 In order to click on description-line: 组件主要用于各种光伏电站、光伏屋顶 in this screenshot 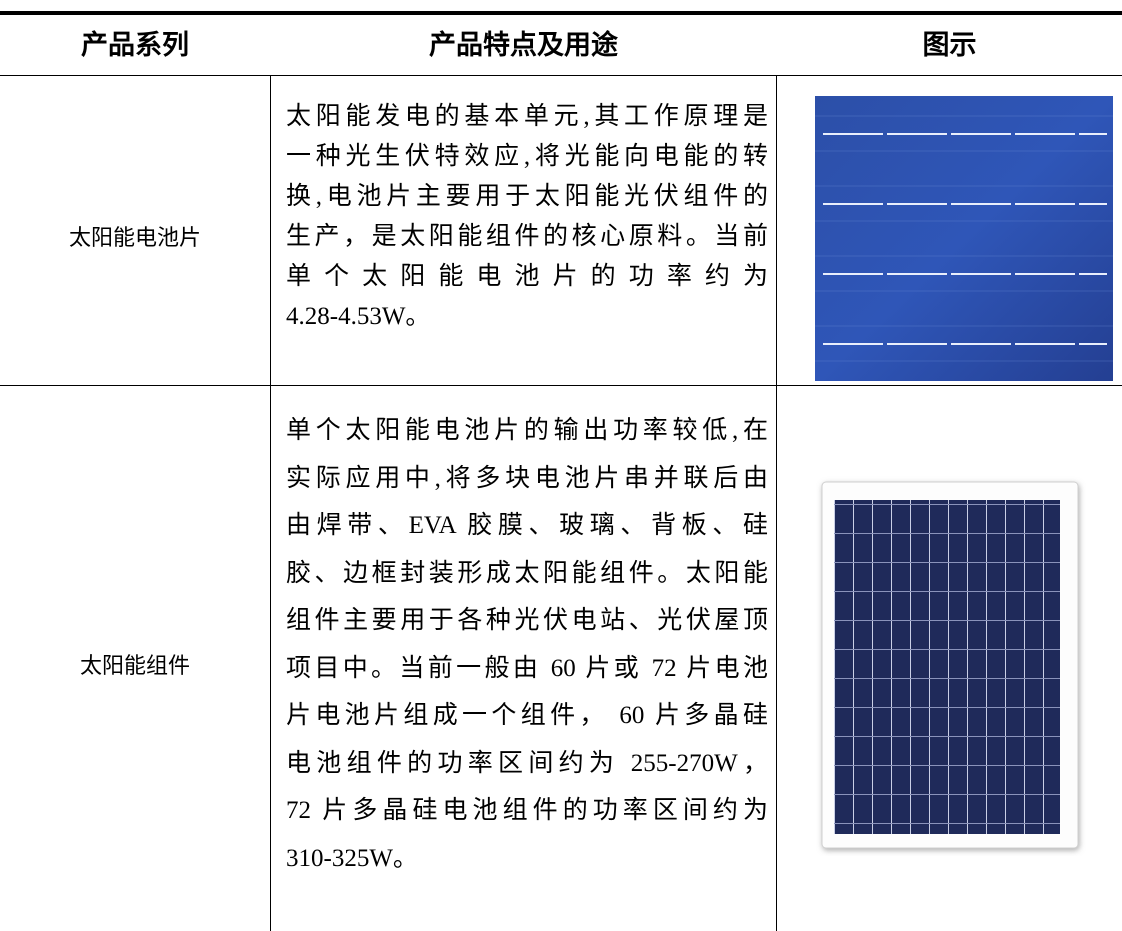, I will do `click(527, 620)`.